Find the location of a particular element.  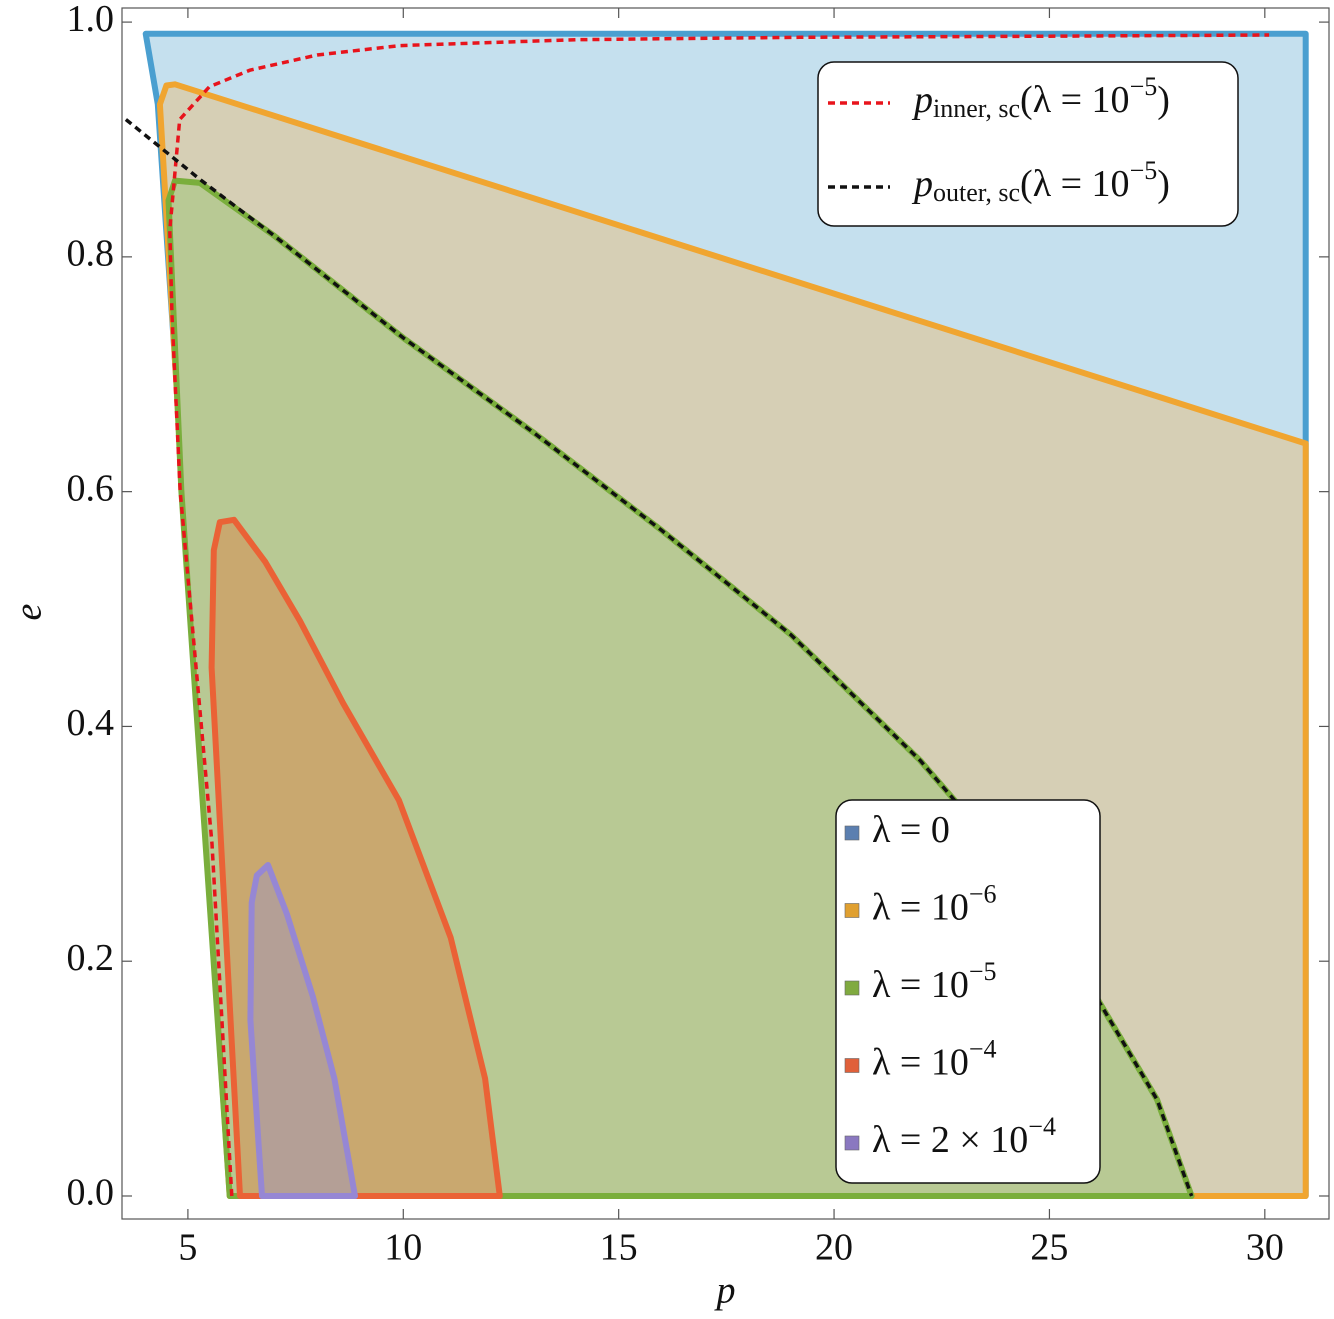

legend-label: pinner, sc(λ = 10−5) is located at coordinates (1040, 97).